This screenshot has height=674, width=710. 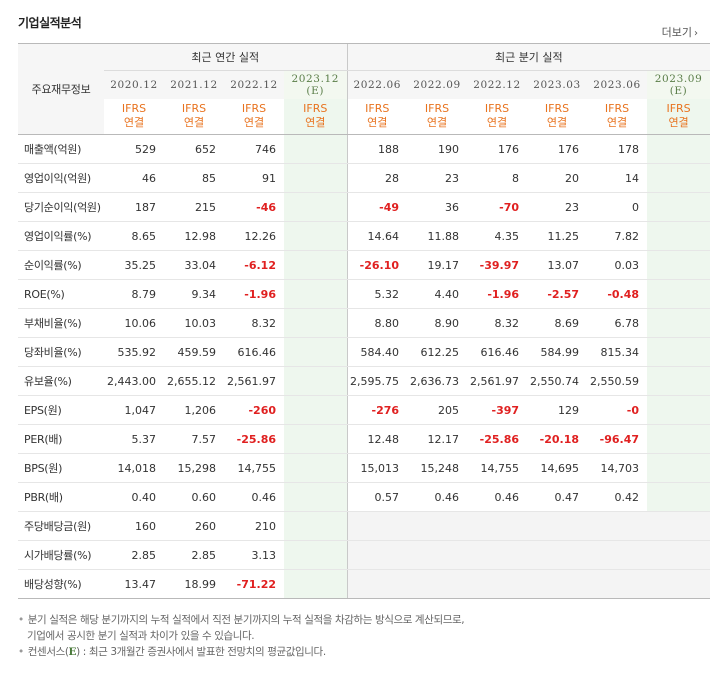 What do you see at coordinates (377, 178) in the screenshot?
I see `value-cell: 28` at bounding box center [377, 178].